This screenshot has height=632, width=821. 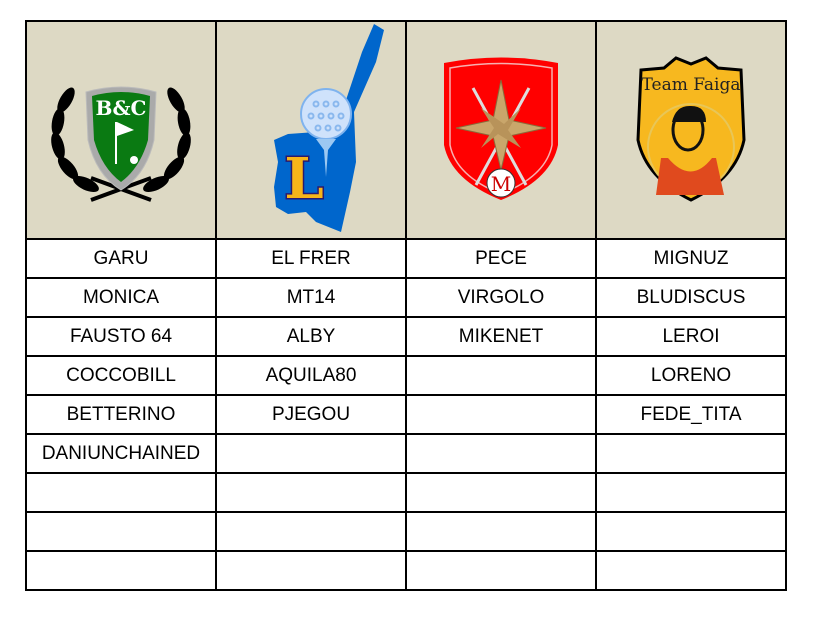 What do you see at coordinates (311, 297) in the screenshot?
I see `member-cell: MT14` at bounding box center [311, 297].